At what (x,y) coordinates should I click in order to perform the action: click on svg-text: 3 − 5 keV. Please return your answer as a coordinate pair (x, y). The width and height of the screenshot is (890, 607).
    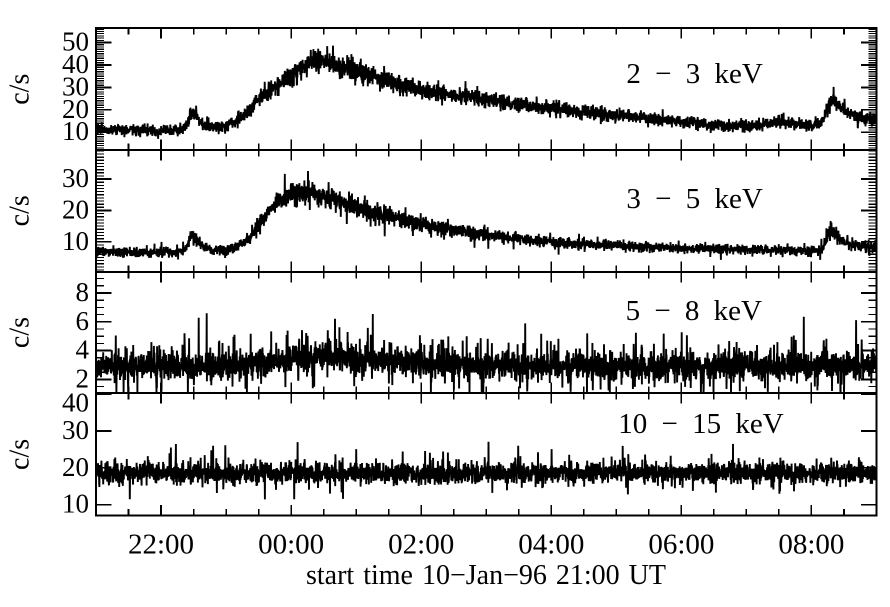
    Looking at the image, I should click on (694, 199).